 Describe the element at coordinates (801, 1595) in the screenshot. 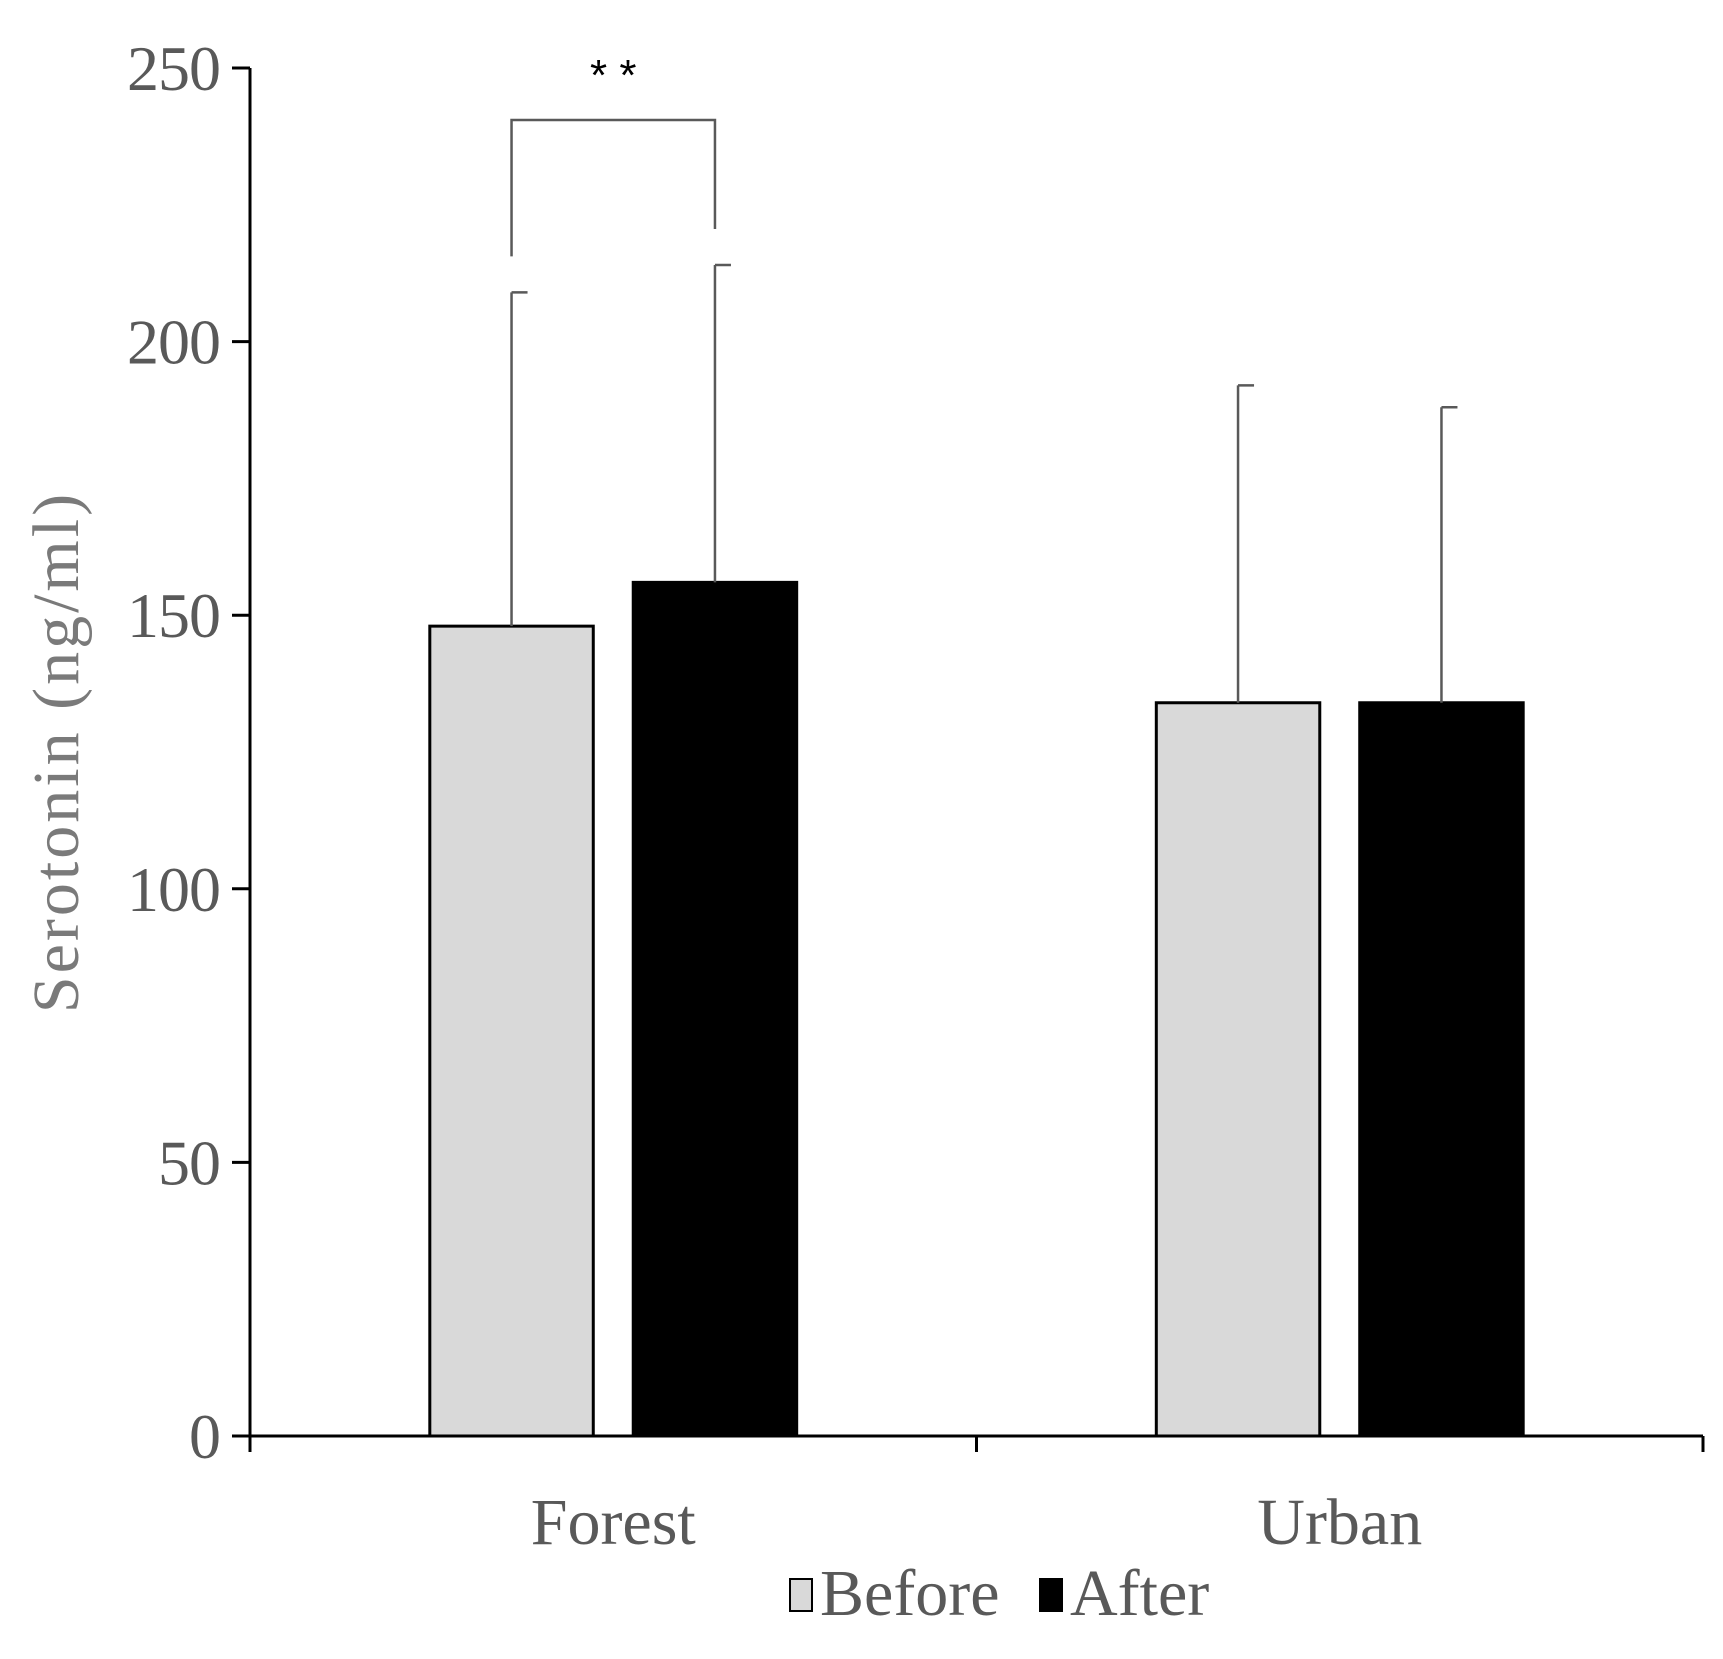

I see `legend-swatch-before` at that location.